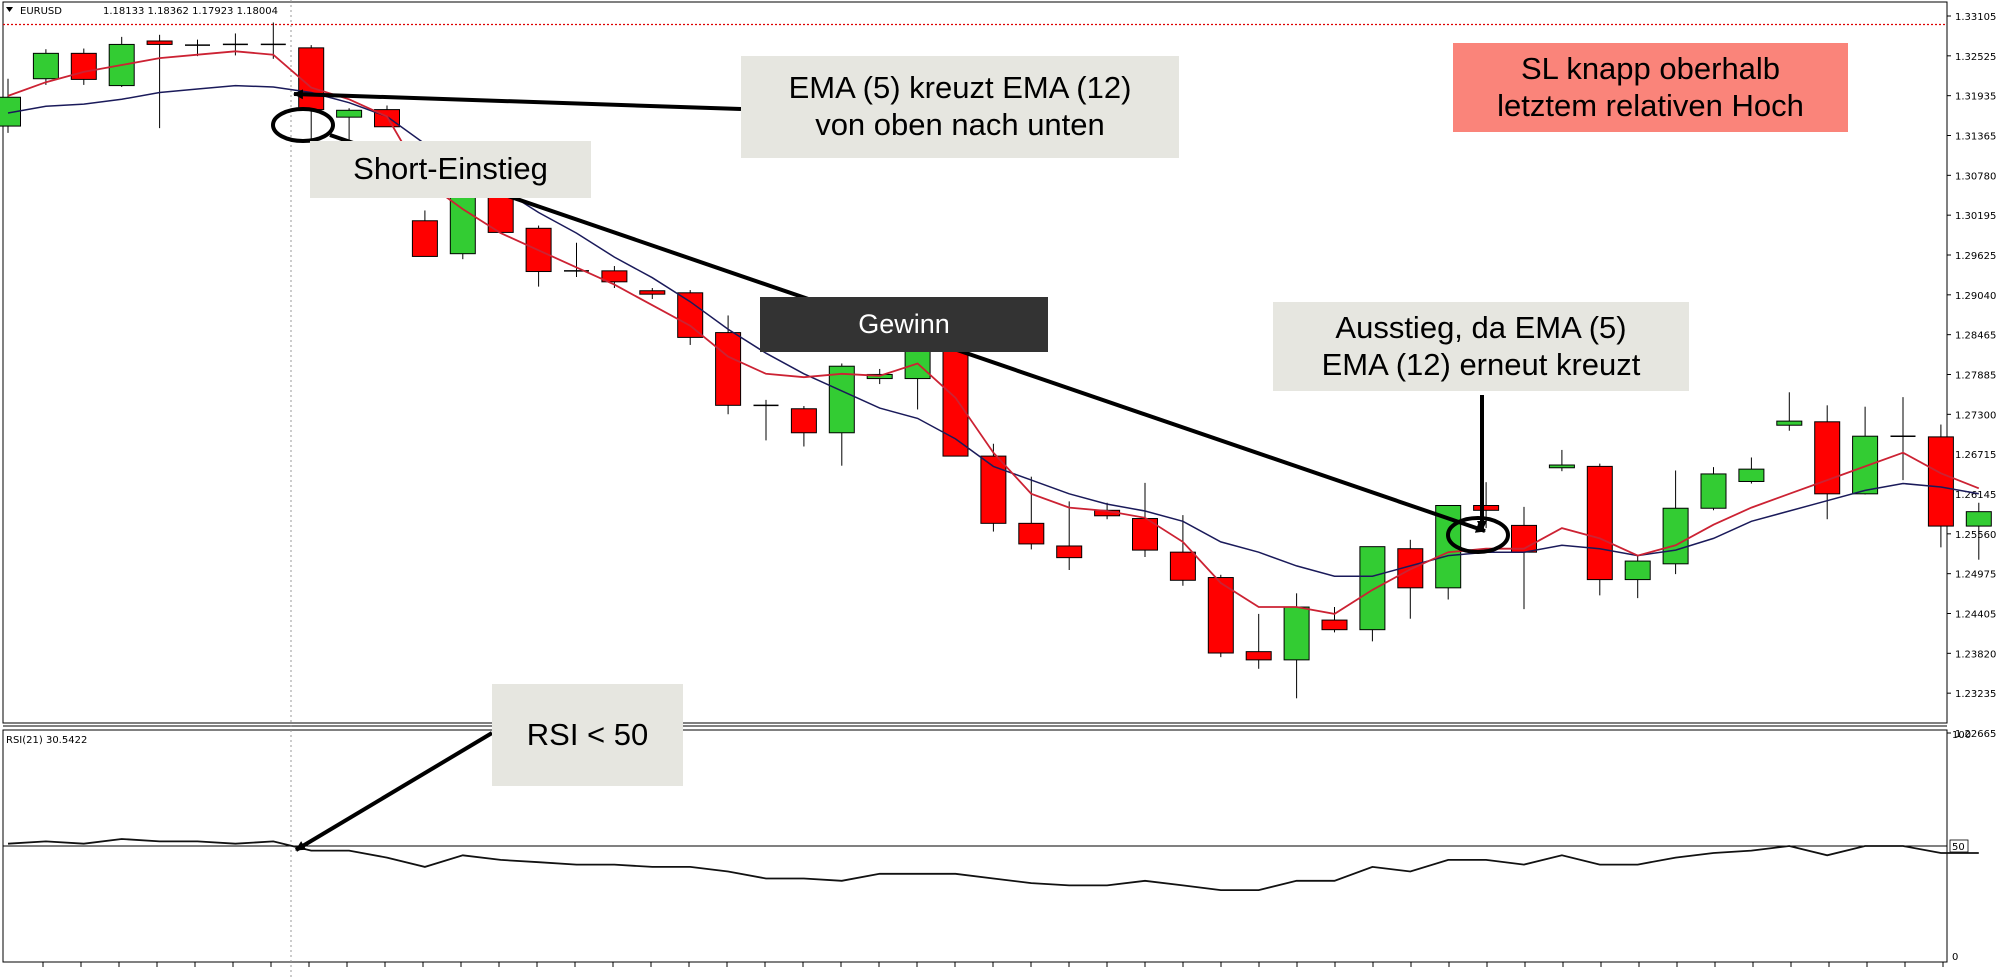 This screenshot has width=1996, height=977. I want to click on price-tick-label: 1.29040, so click(1975, 296).